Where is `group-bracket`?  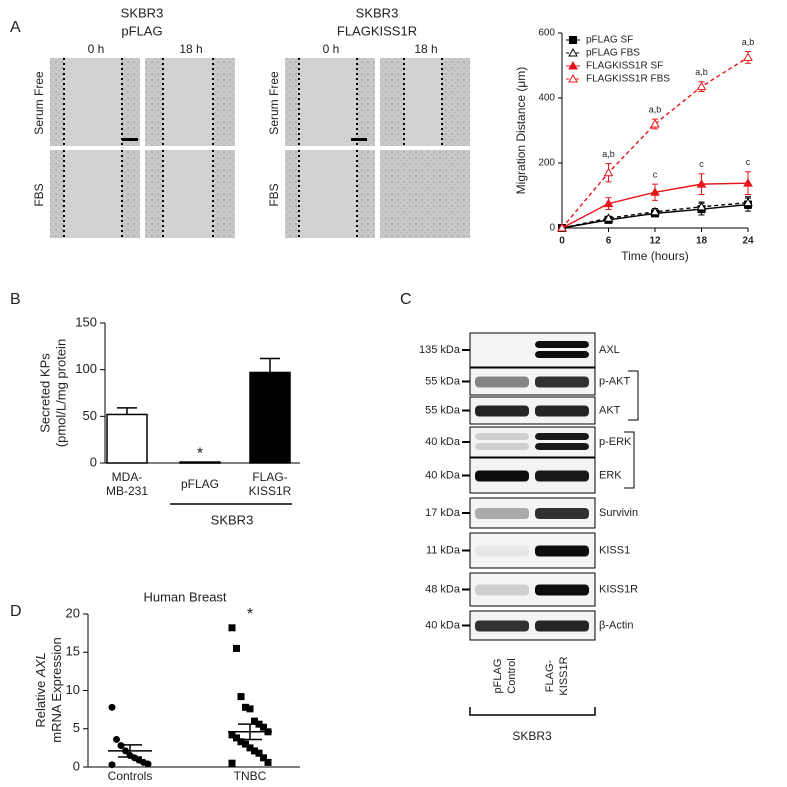
group-bracket is located at coordinates (532, 711).